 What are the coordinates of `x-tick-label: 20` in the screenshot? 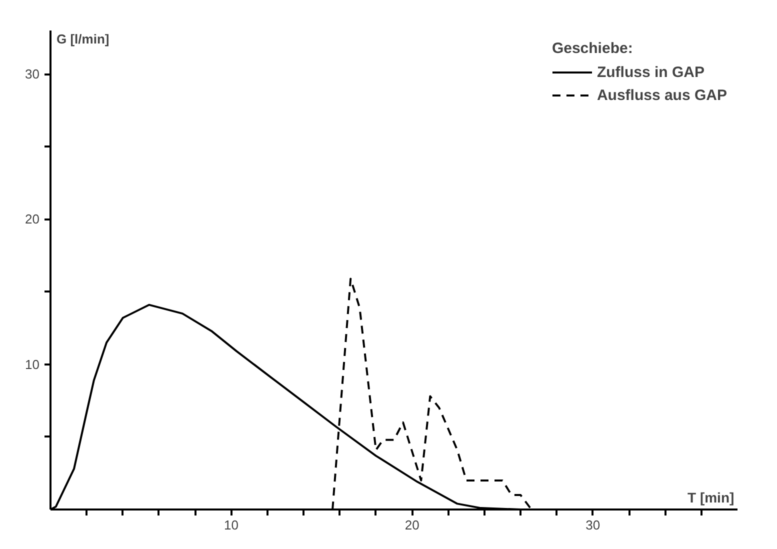 It's located at (412, 525).